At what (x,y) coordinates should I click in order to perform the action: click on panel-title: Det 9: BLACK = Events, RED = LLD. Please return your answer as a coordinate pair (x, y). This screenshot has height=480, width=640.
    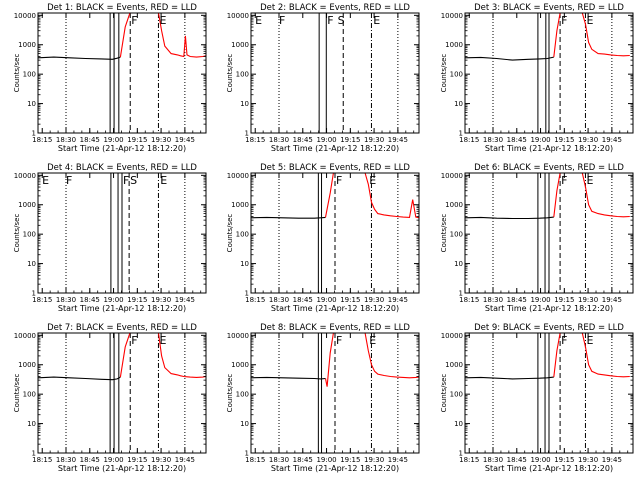
    Looking at the image, I should click on (549, 328).